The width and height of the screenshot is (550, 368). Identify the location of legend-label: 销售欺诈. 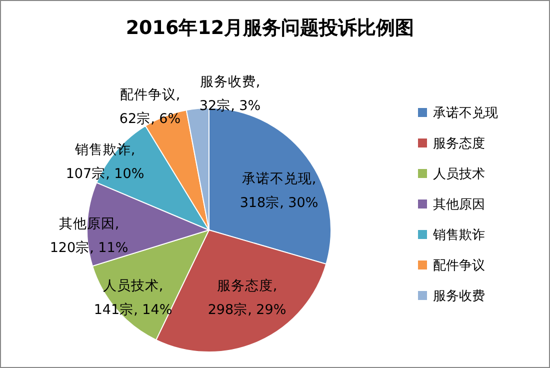
(458, 235).